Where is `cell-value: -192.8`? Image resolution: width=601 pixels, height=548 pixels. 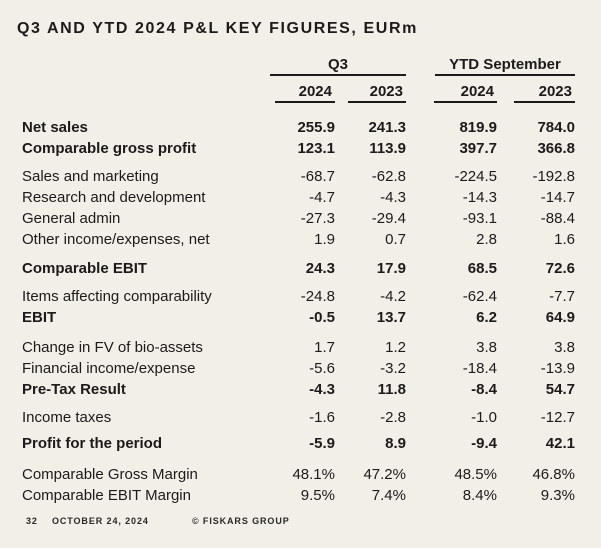 cell-value: -192.8 is located at coordinates (553, 176).